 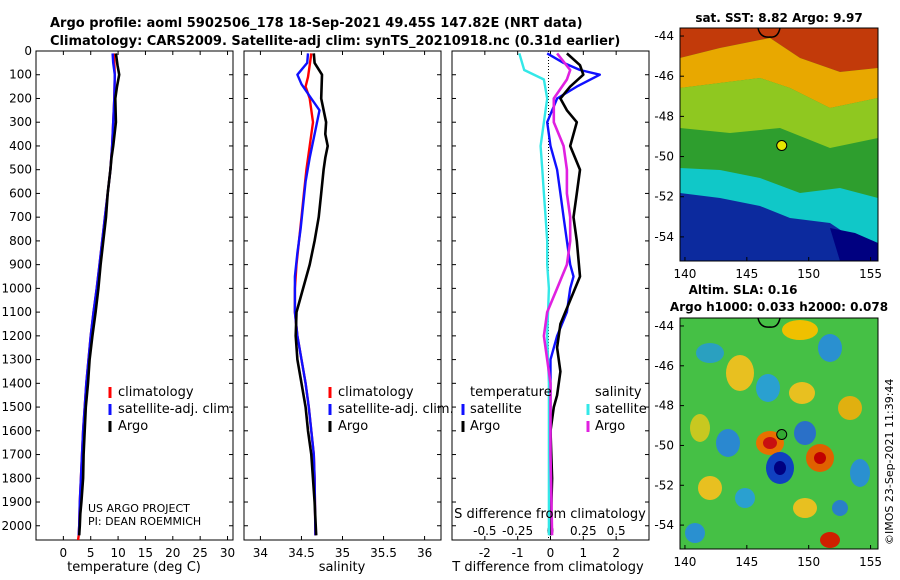 I want to click on temperature-legend: climatology satellite-adj. clim. Argo, so click(x=171, y=409).